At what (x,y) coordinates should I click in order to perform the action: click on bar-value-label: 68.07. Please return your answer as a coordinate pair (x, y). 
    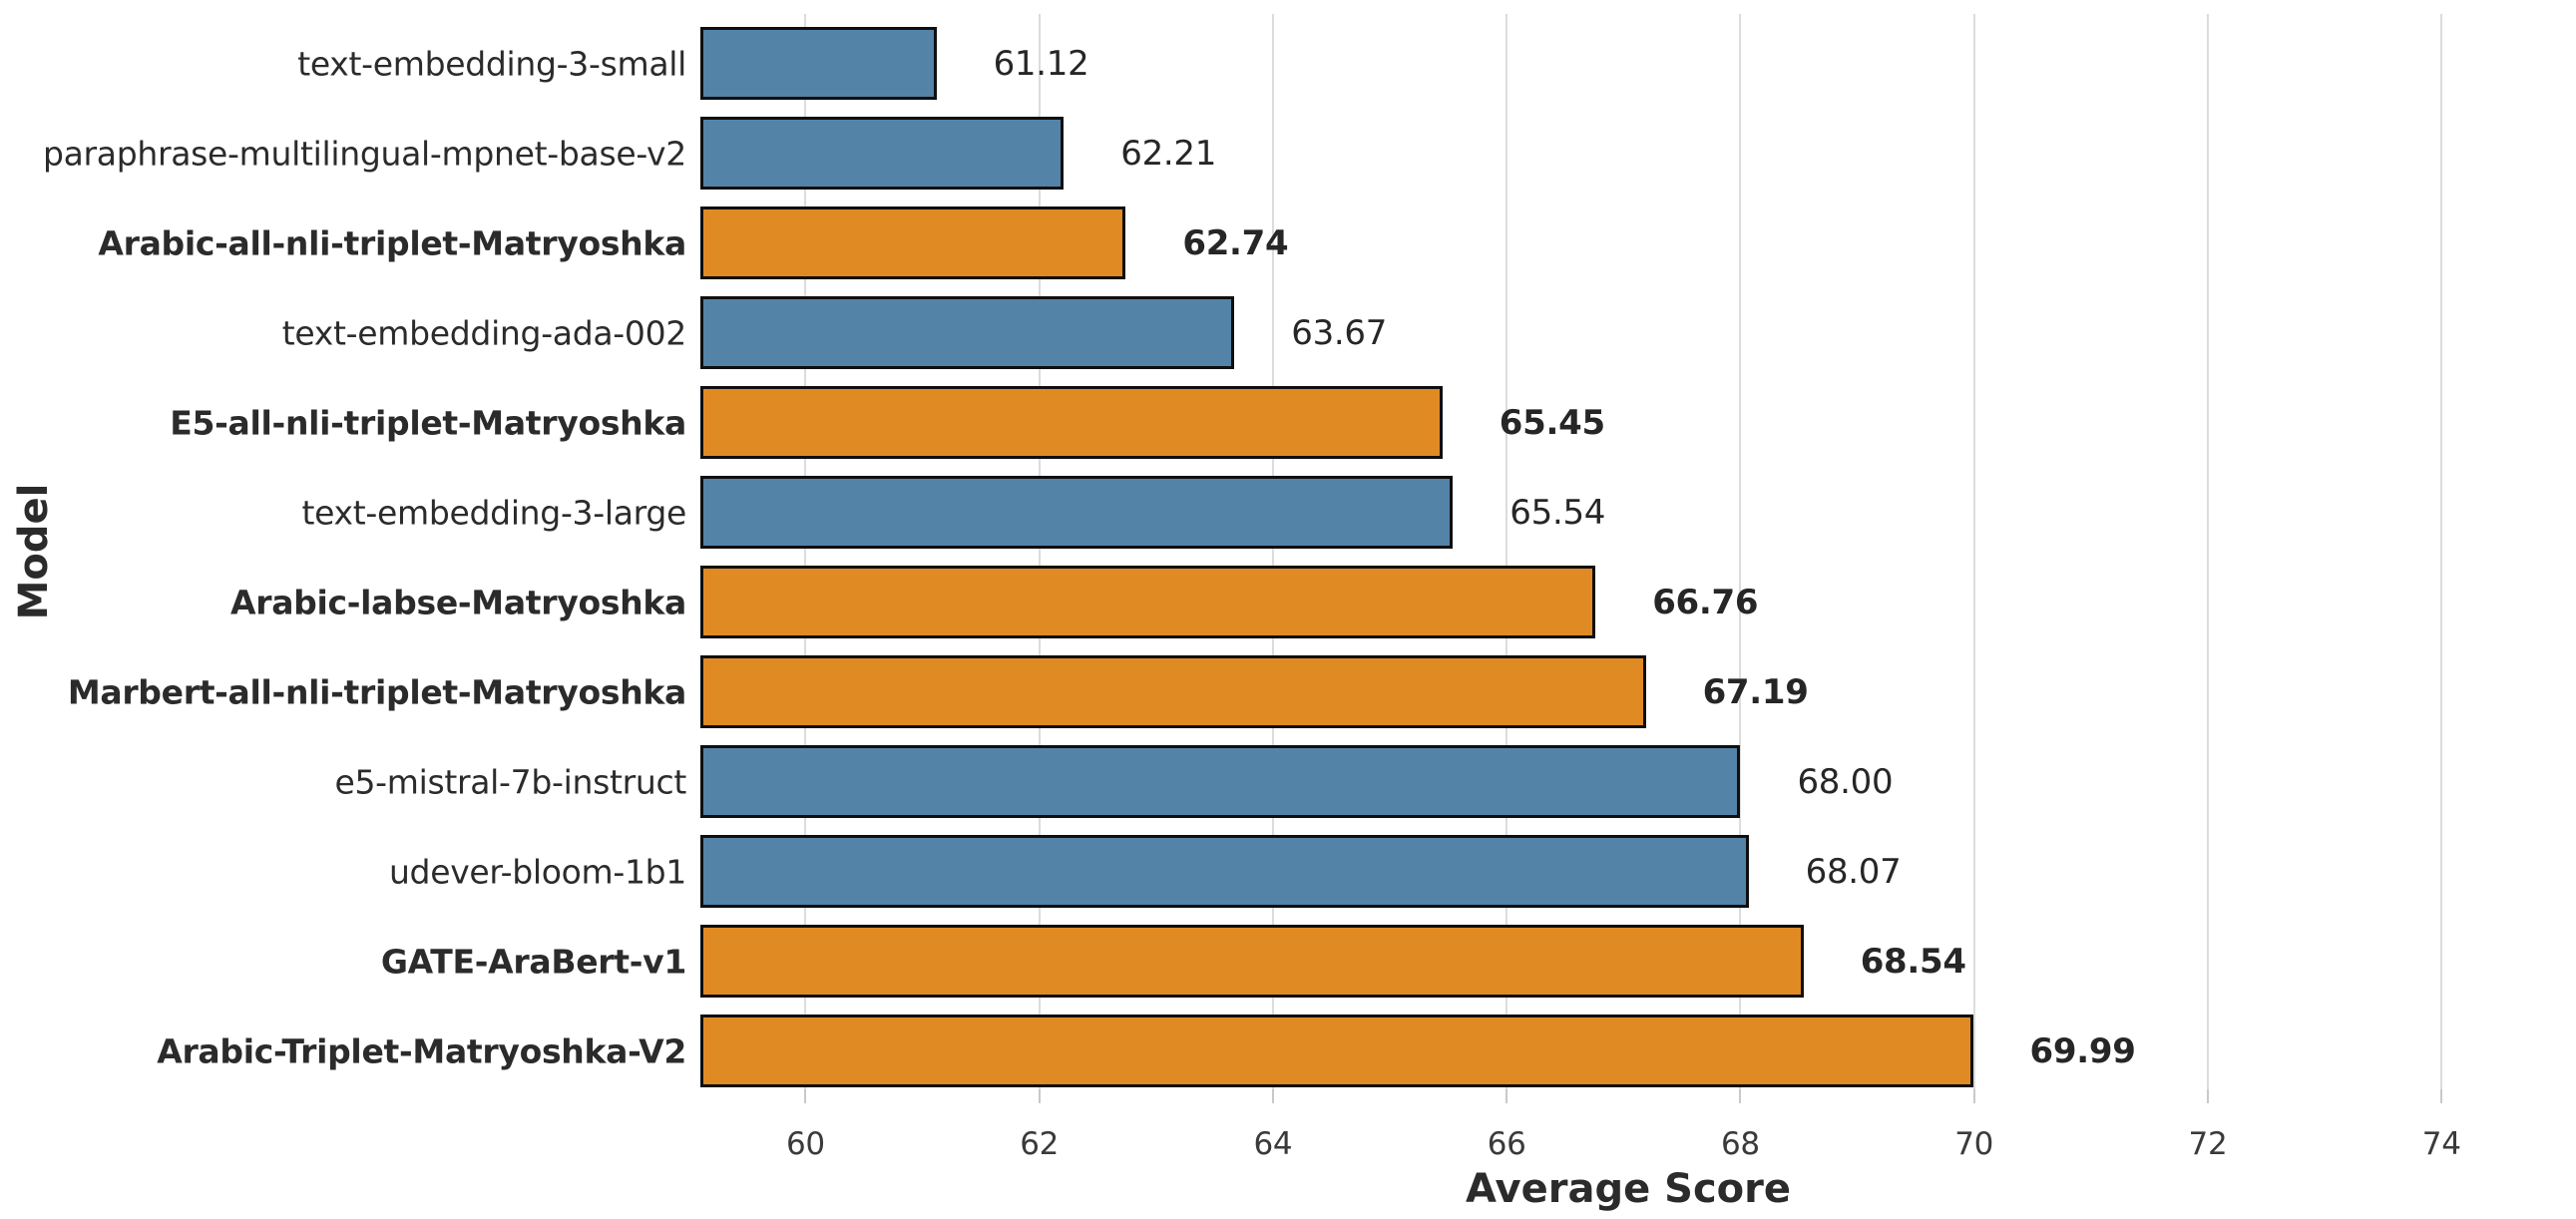
    Looking at the image, I should click on (1853, 872).